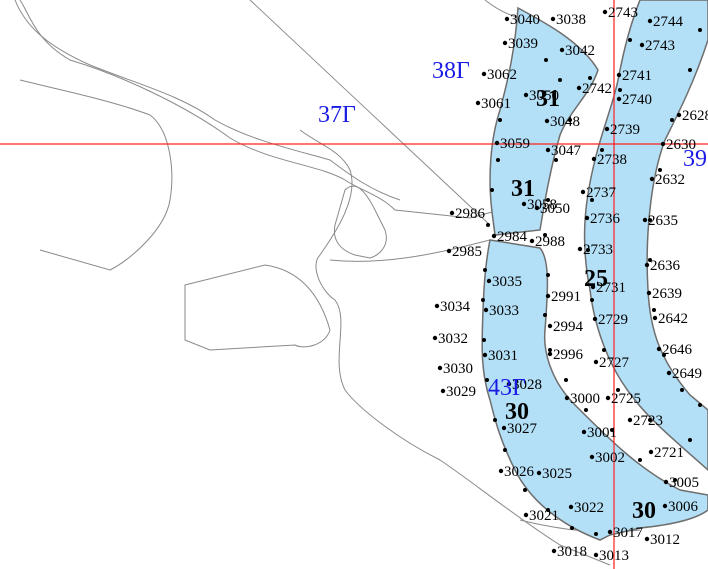  What do you see at coordinates (467, 252) in the screenshot?
I see `point-label-2985: 2985` at bounding box center [467, 252].